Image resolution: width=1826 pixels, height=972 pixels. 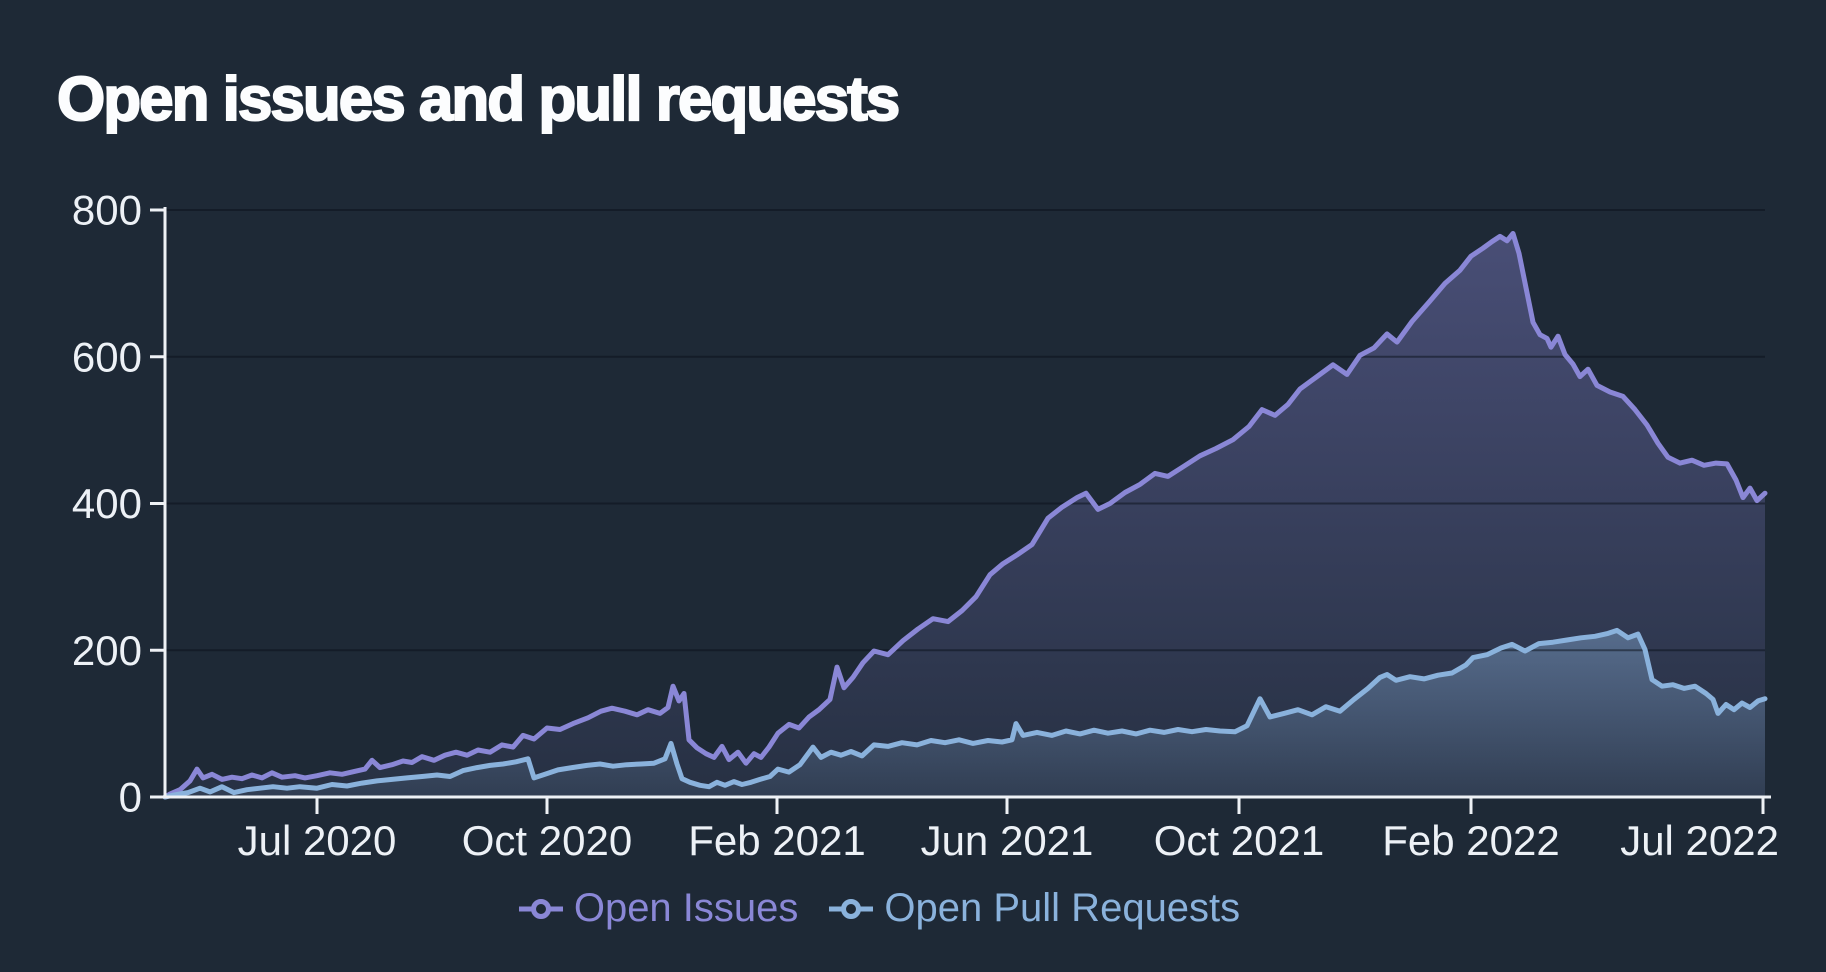 I want to click on x-axis-label: Oct 2021, so click(x=1239, y=840).